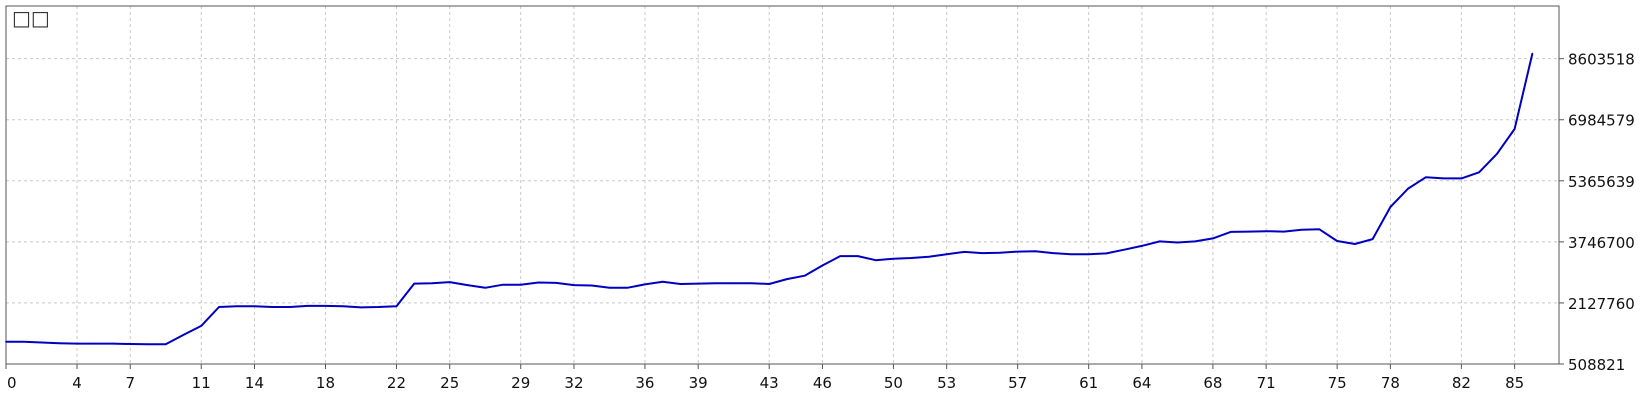 The height and width of the screenshot is (404, 1640). What do you see at coordinates (1337, 383) in the screenshot?
I see `x-tick-label: 75` at bounding box center [1337, 383].